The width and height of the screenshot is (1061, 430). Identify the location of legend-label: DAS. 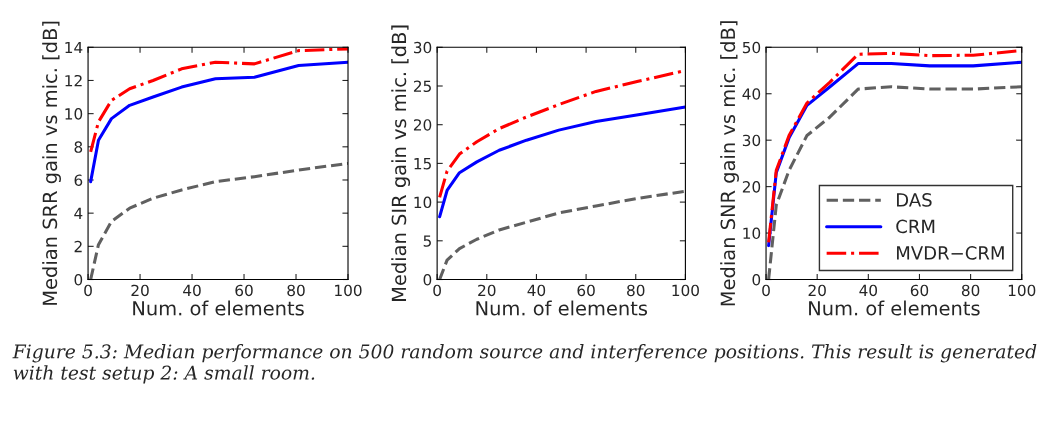
(914, 200).